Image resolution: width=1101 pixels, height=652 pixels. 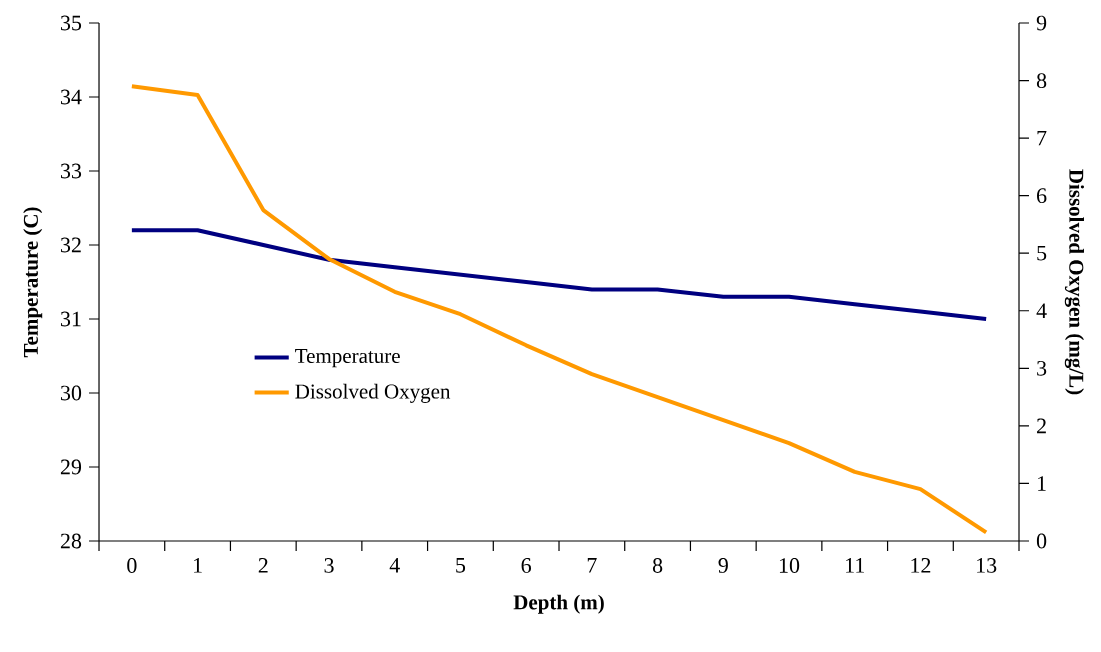 What do you see at coordinates (1041, 311) in the screenshot?
I see `y2-tick-label: 4` at bounding box center [1041, 311].